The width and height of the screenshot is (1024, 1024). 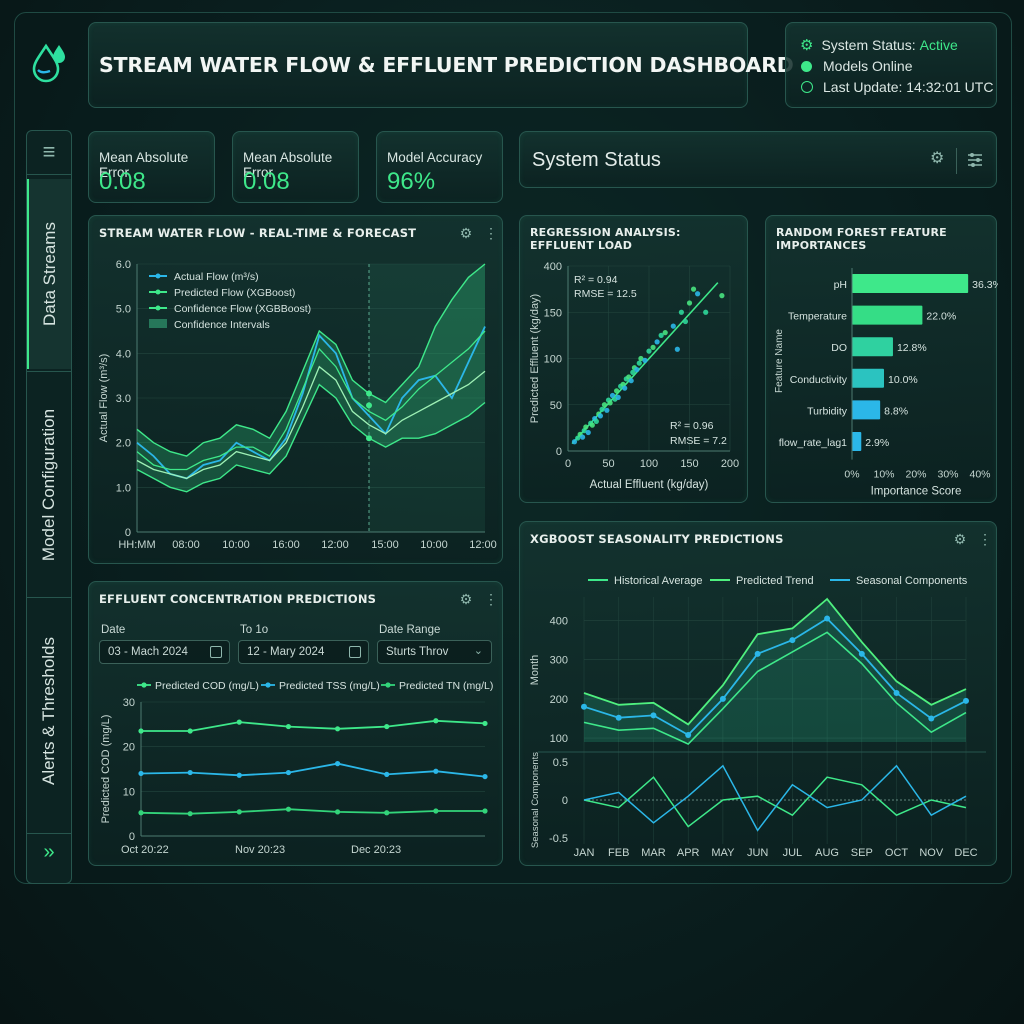 What do you see at coordinates (49, 484) in the screenshot?
I see `tab-model-configuration: Model Configuration` at bounding box center [49, 484].